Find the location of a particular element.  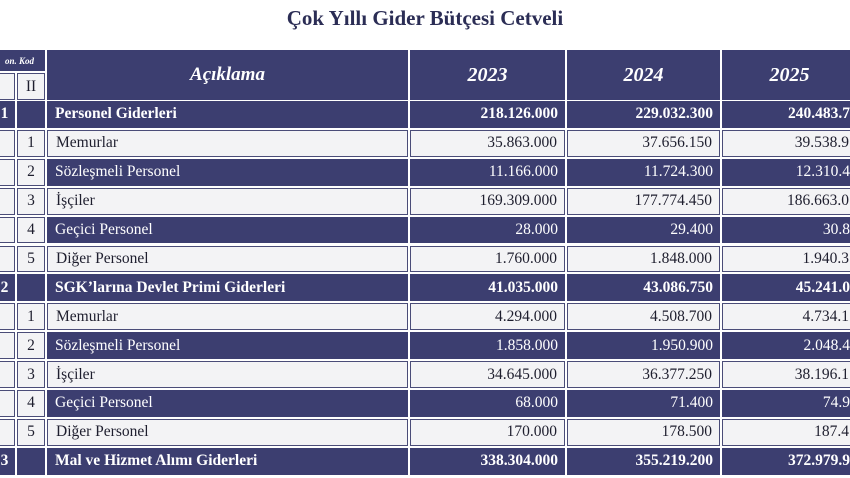

amount: 38.196.1 is located at coordinates (786, 374).